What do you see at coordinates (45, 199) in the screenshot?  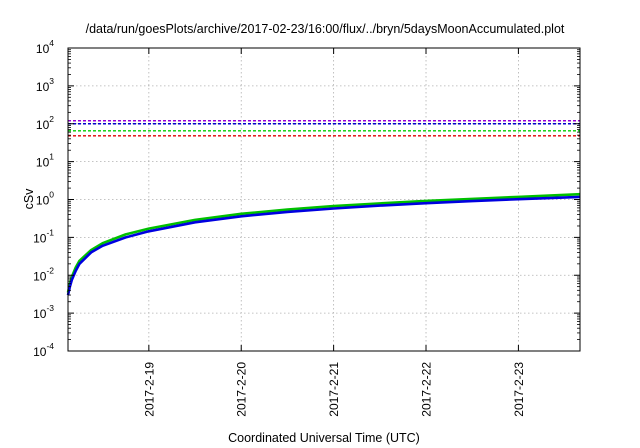 I see `y-tick-label: 10⁰` at bounding box center [45, 199].